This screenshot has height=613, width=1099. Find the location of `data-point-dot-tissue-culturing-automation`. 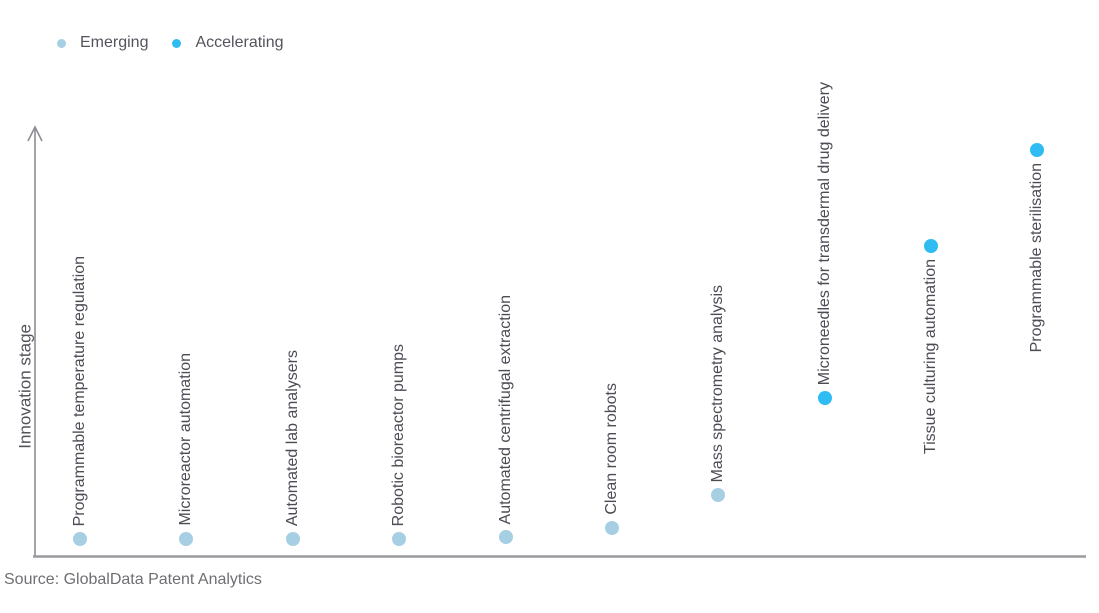

data-point-dot-tissue-culturing-automation is located at coordinates (931, 246).